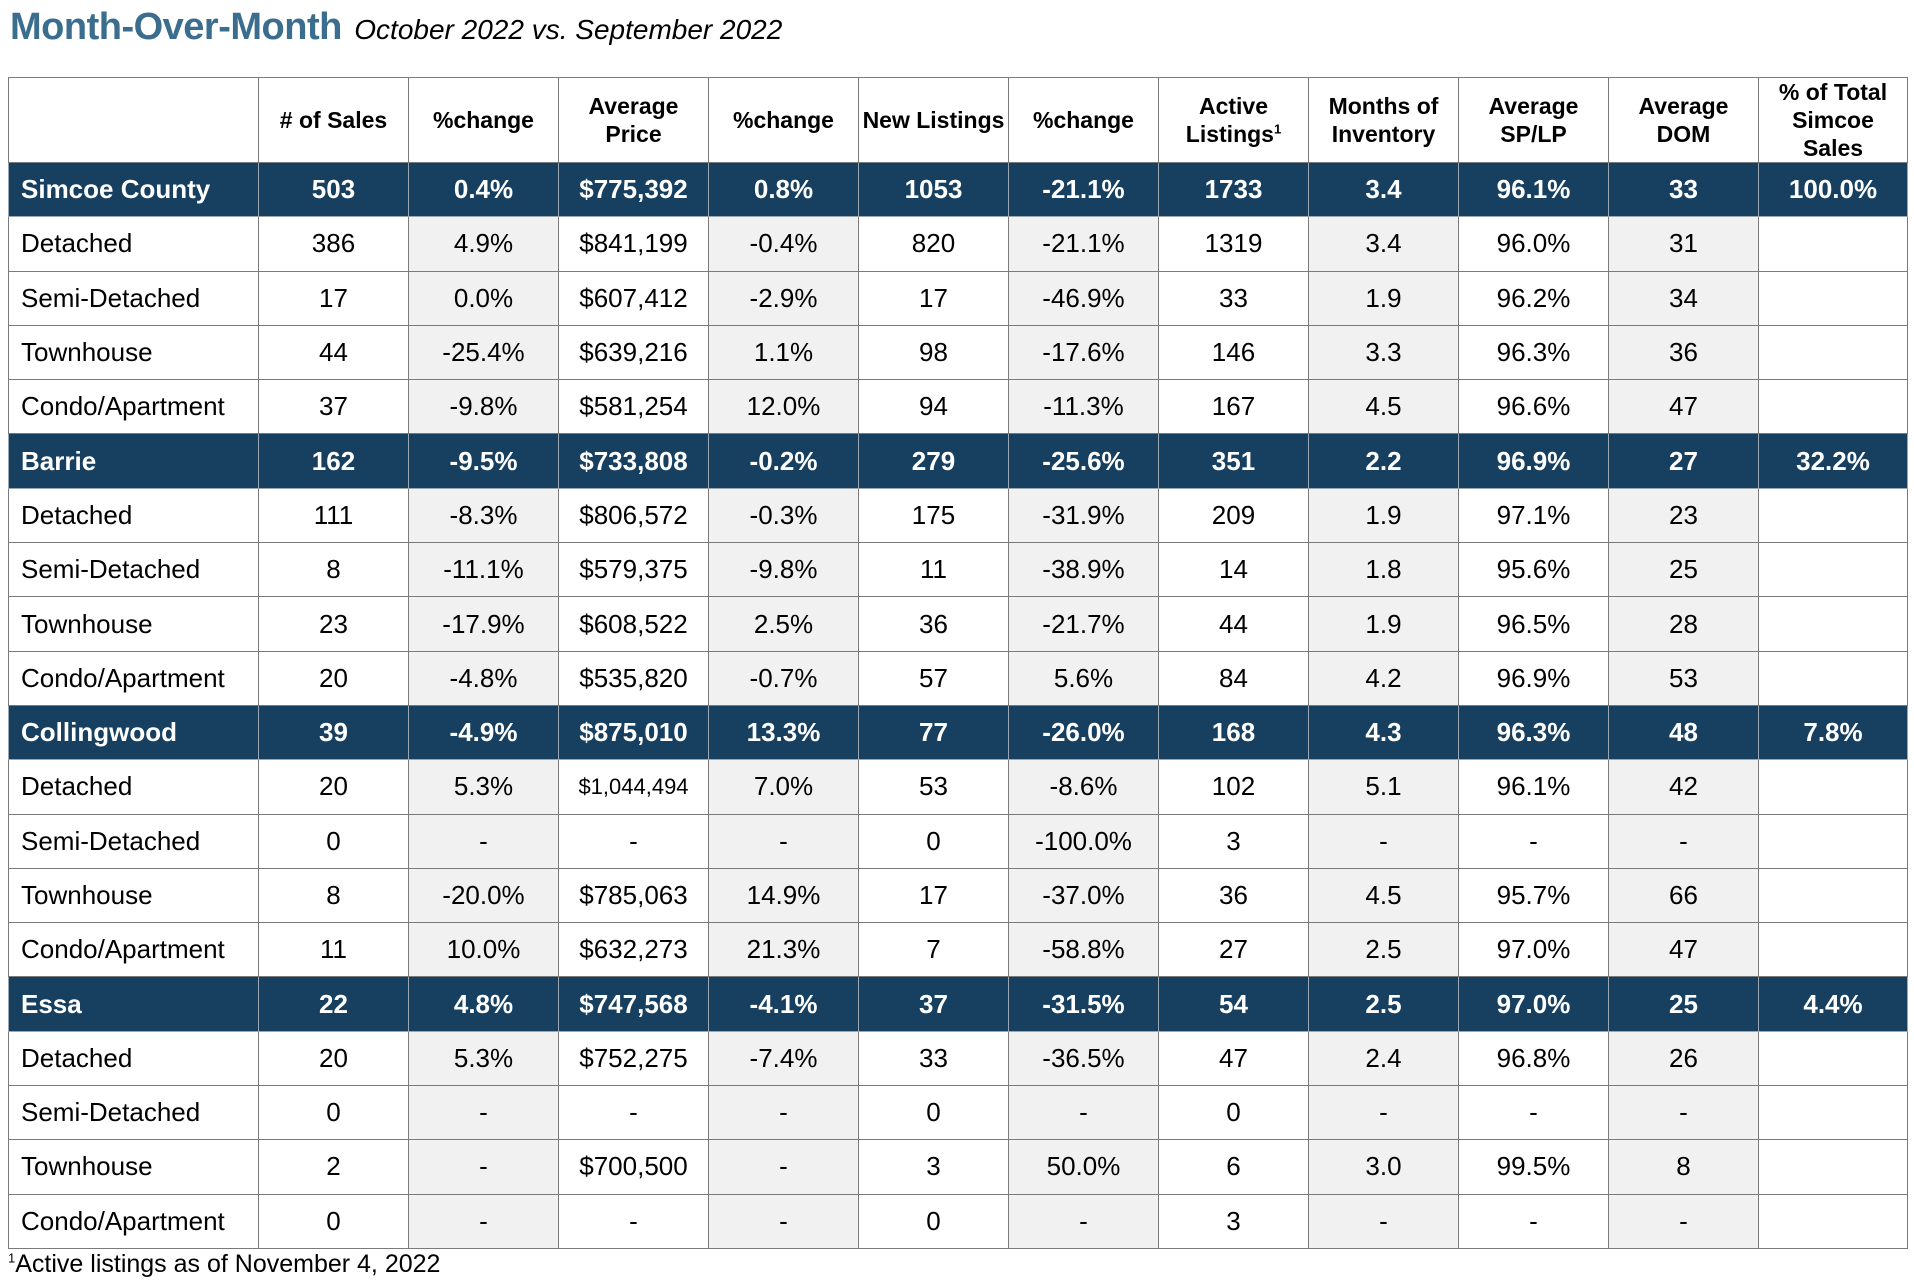 The height and width of the screenshot is (1280, 1914). Describe the element at coordinates (633, 461) in the screenshot. I see `table-cell: $733,808` at that location.